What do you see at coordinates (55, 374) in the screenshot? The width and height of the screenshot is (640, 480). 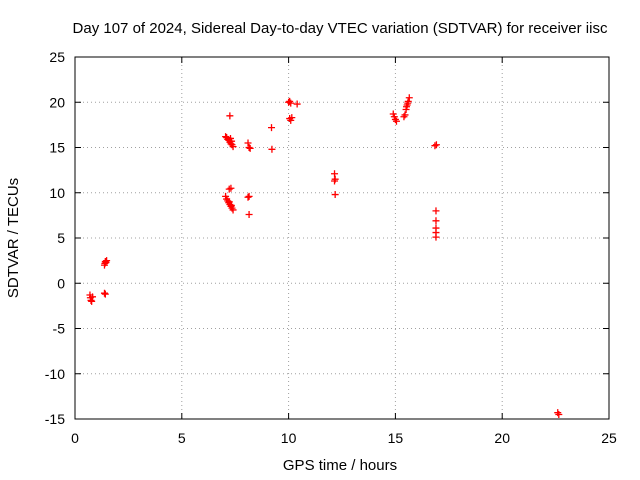 I see `y-tick-label: -10` at bounding box center [55, 374].